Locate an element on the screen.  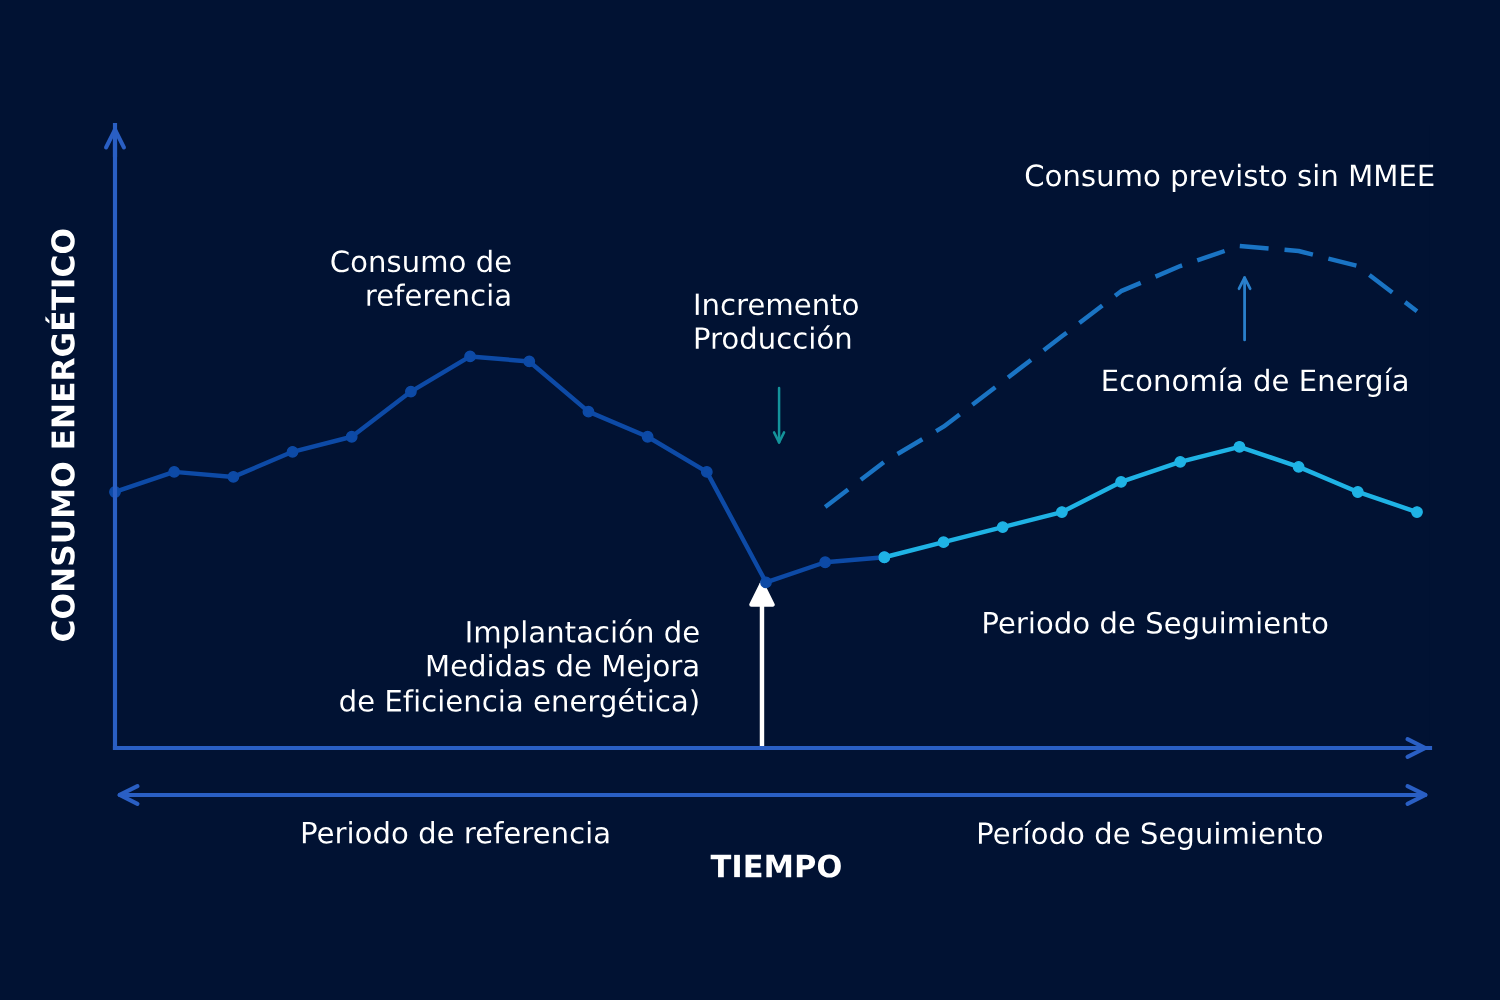
annotation: Consumo de referencia is located at coordinates (421, 278).